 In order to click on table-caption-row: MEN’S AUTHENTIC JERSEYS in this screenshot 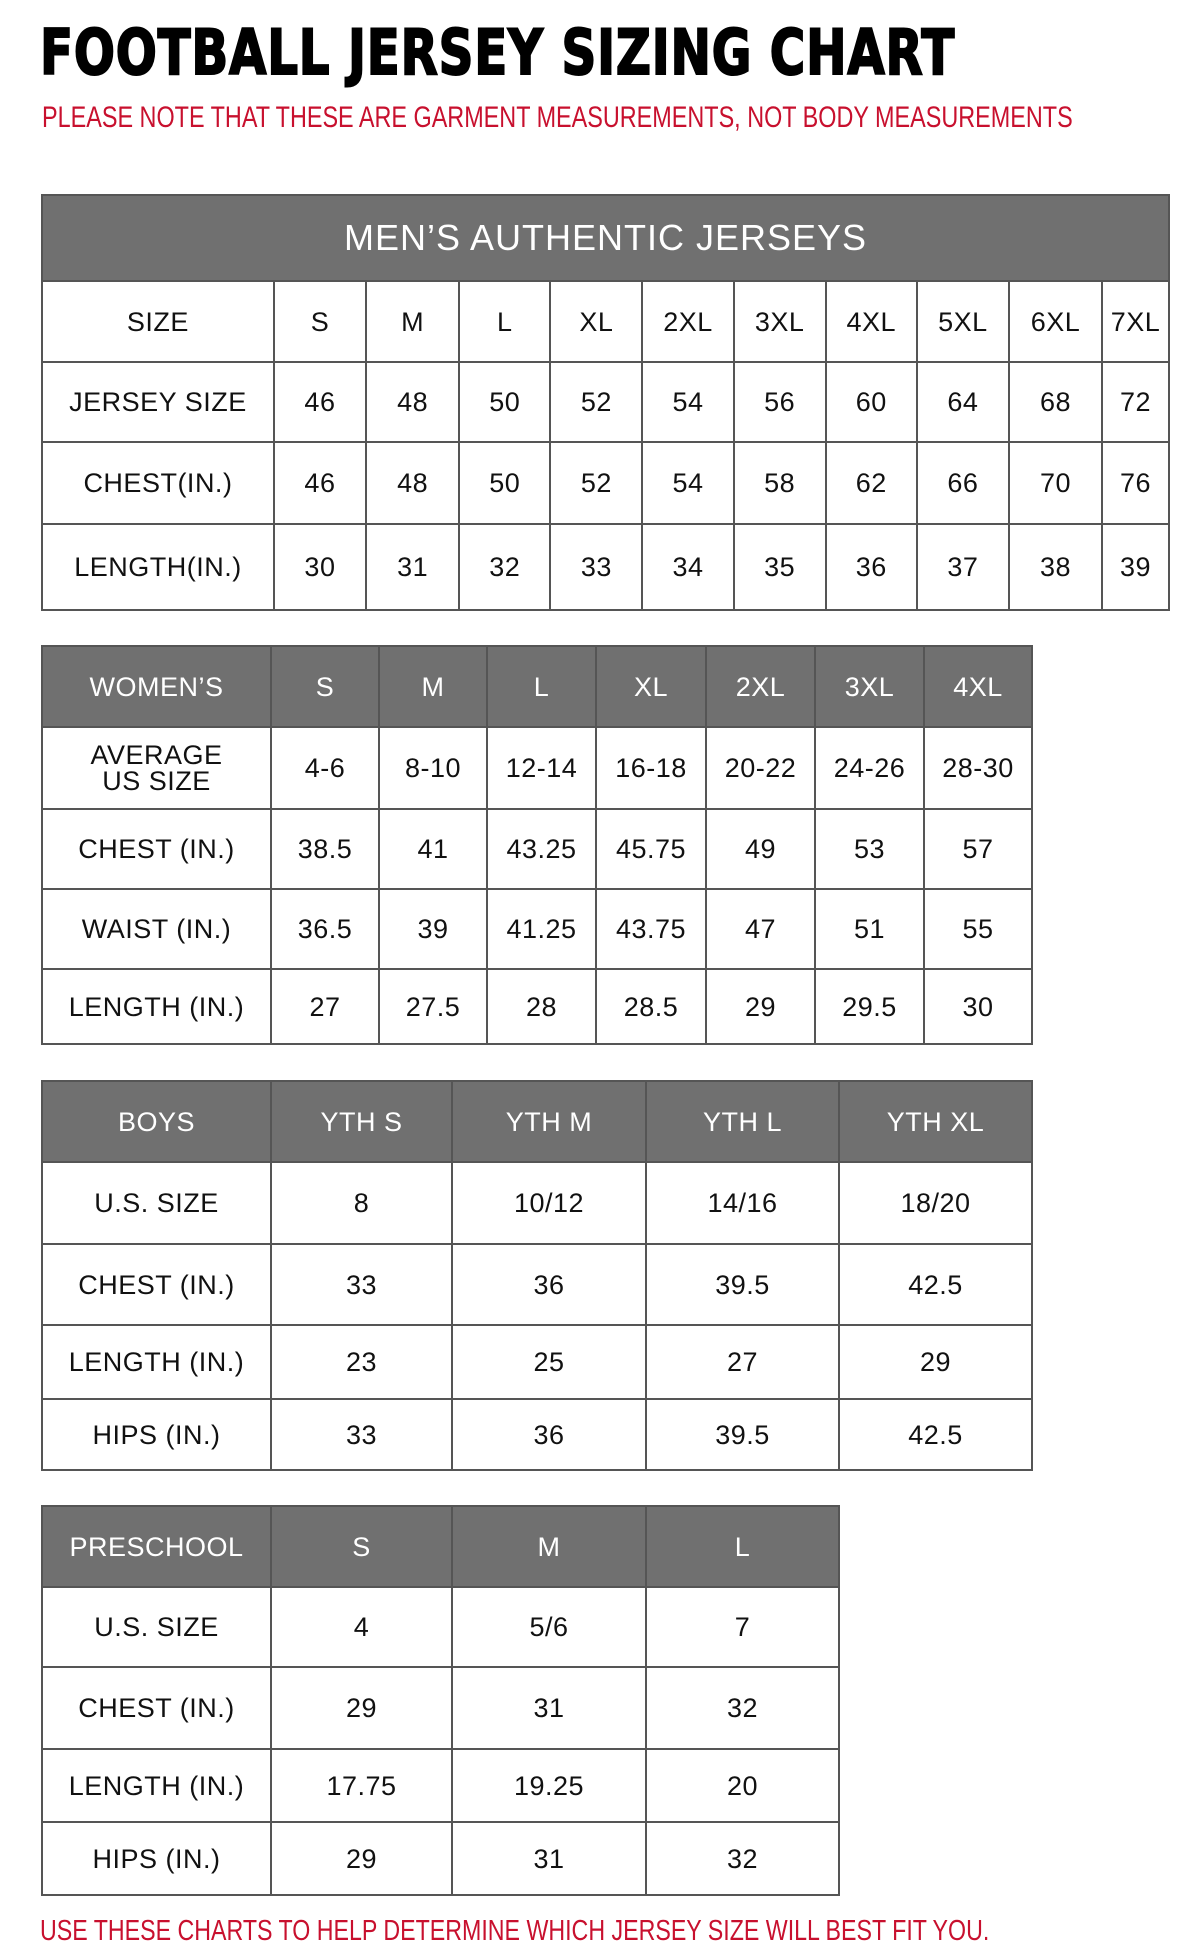, I will do `click(605, 238)`.